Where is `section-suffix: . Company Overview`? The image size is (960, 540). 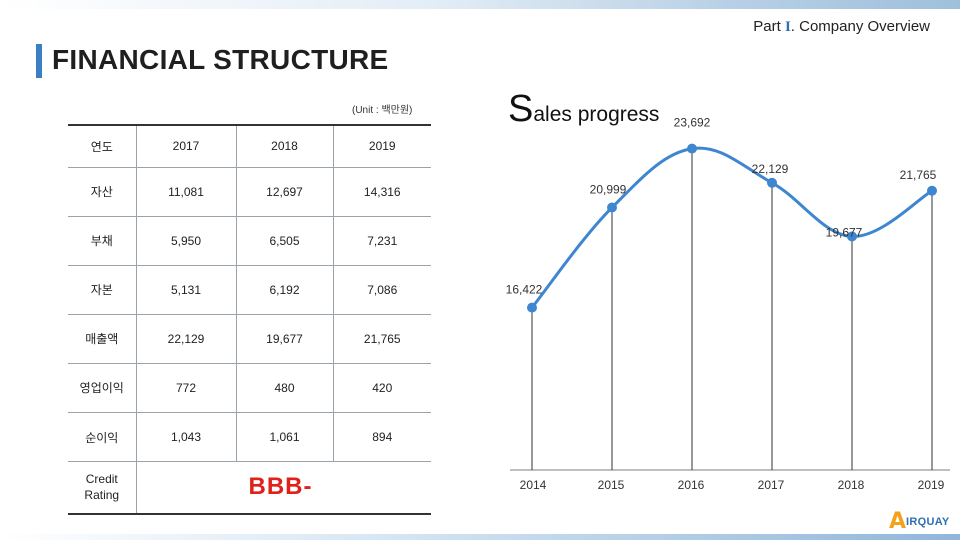
section-suffix: . Company Overview is located at coordinates (860, 26).